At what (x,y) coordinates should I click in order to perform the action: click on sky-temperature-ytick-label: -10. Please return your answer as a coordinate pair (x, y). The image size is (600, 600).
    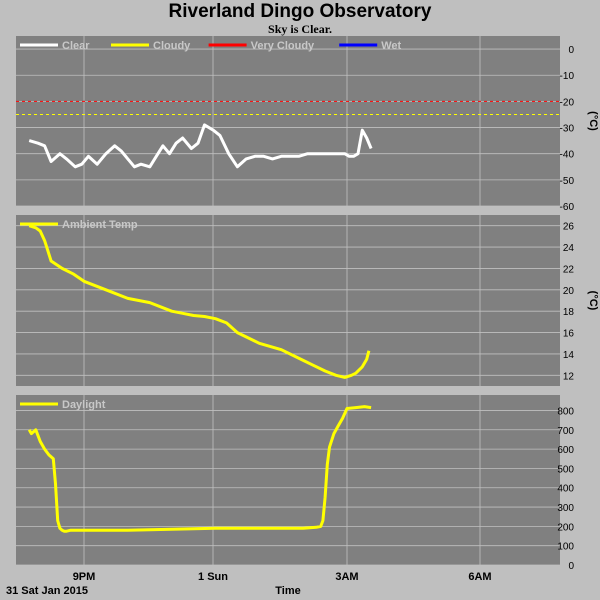
    Looking at the image, I should click on (567, 76).